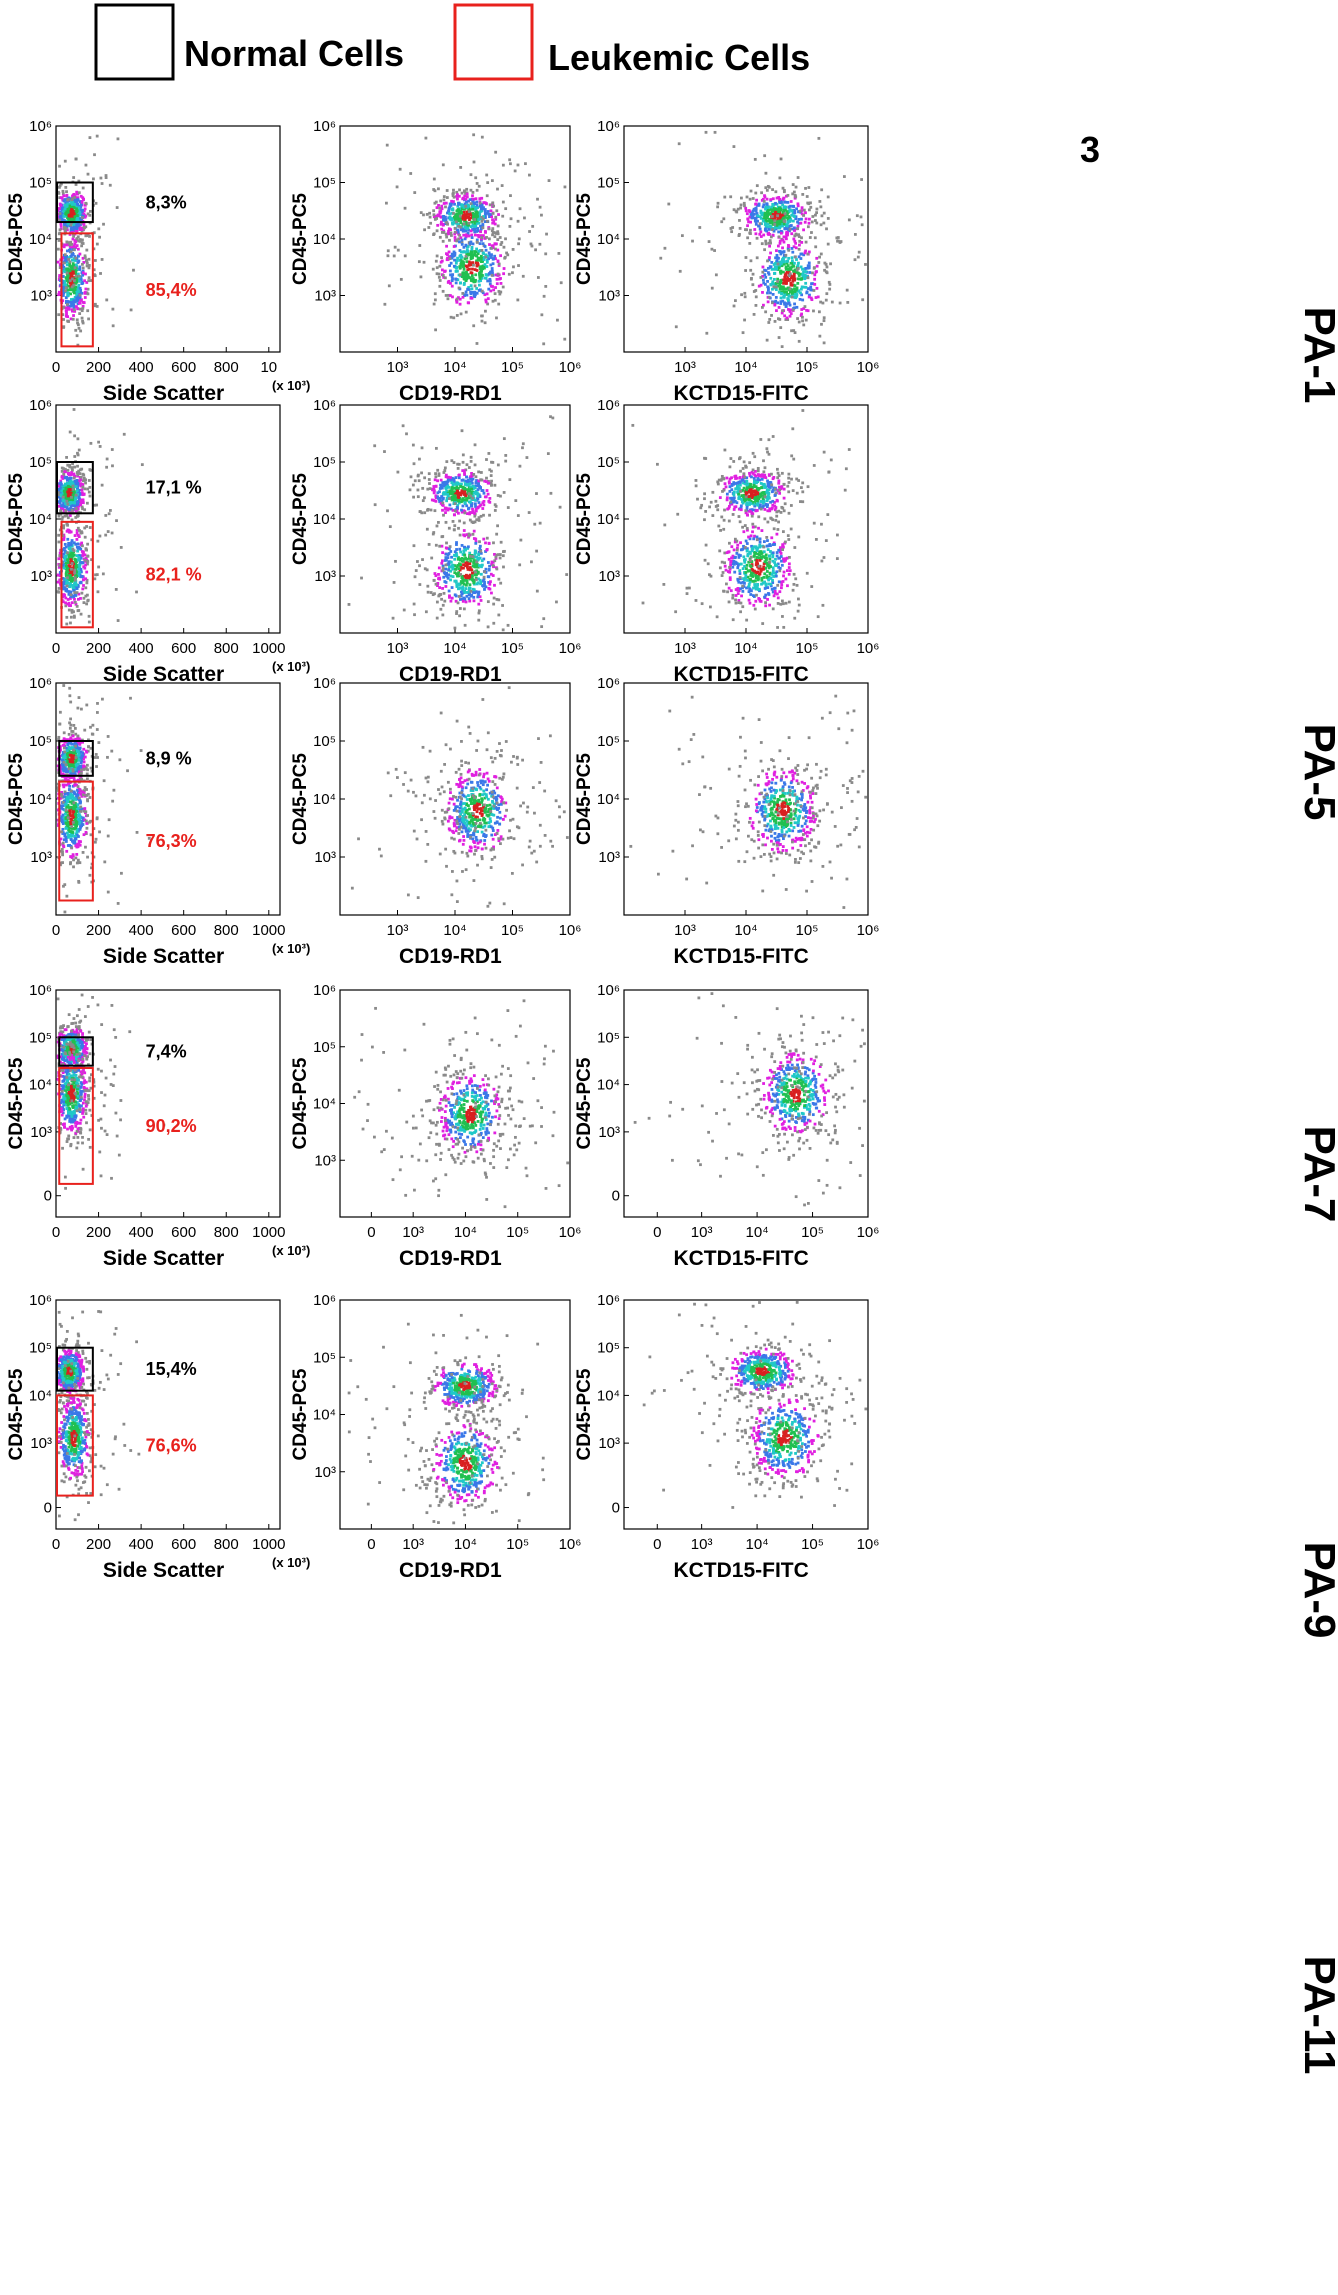 The height and width of the screenshot is (2295, 1338). What do you see at coordinates (679, 57) in the screenshot?
I see `legend-leukemic-label: Leukemic Cells` at bounding box center [679, 57].